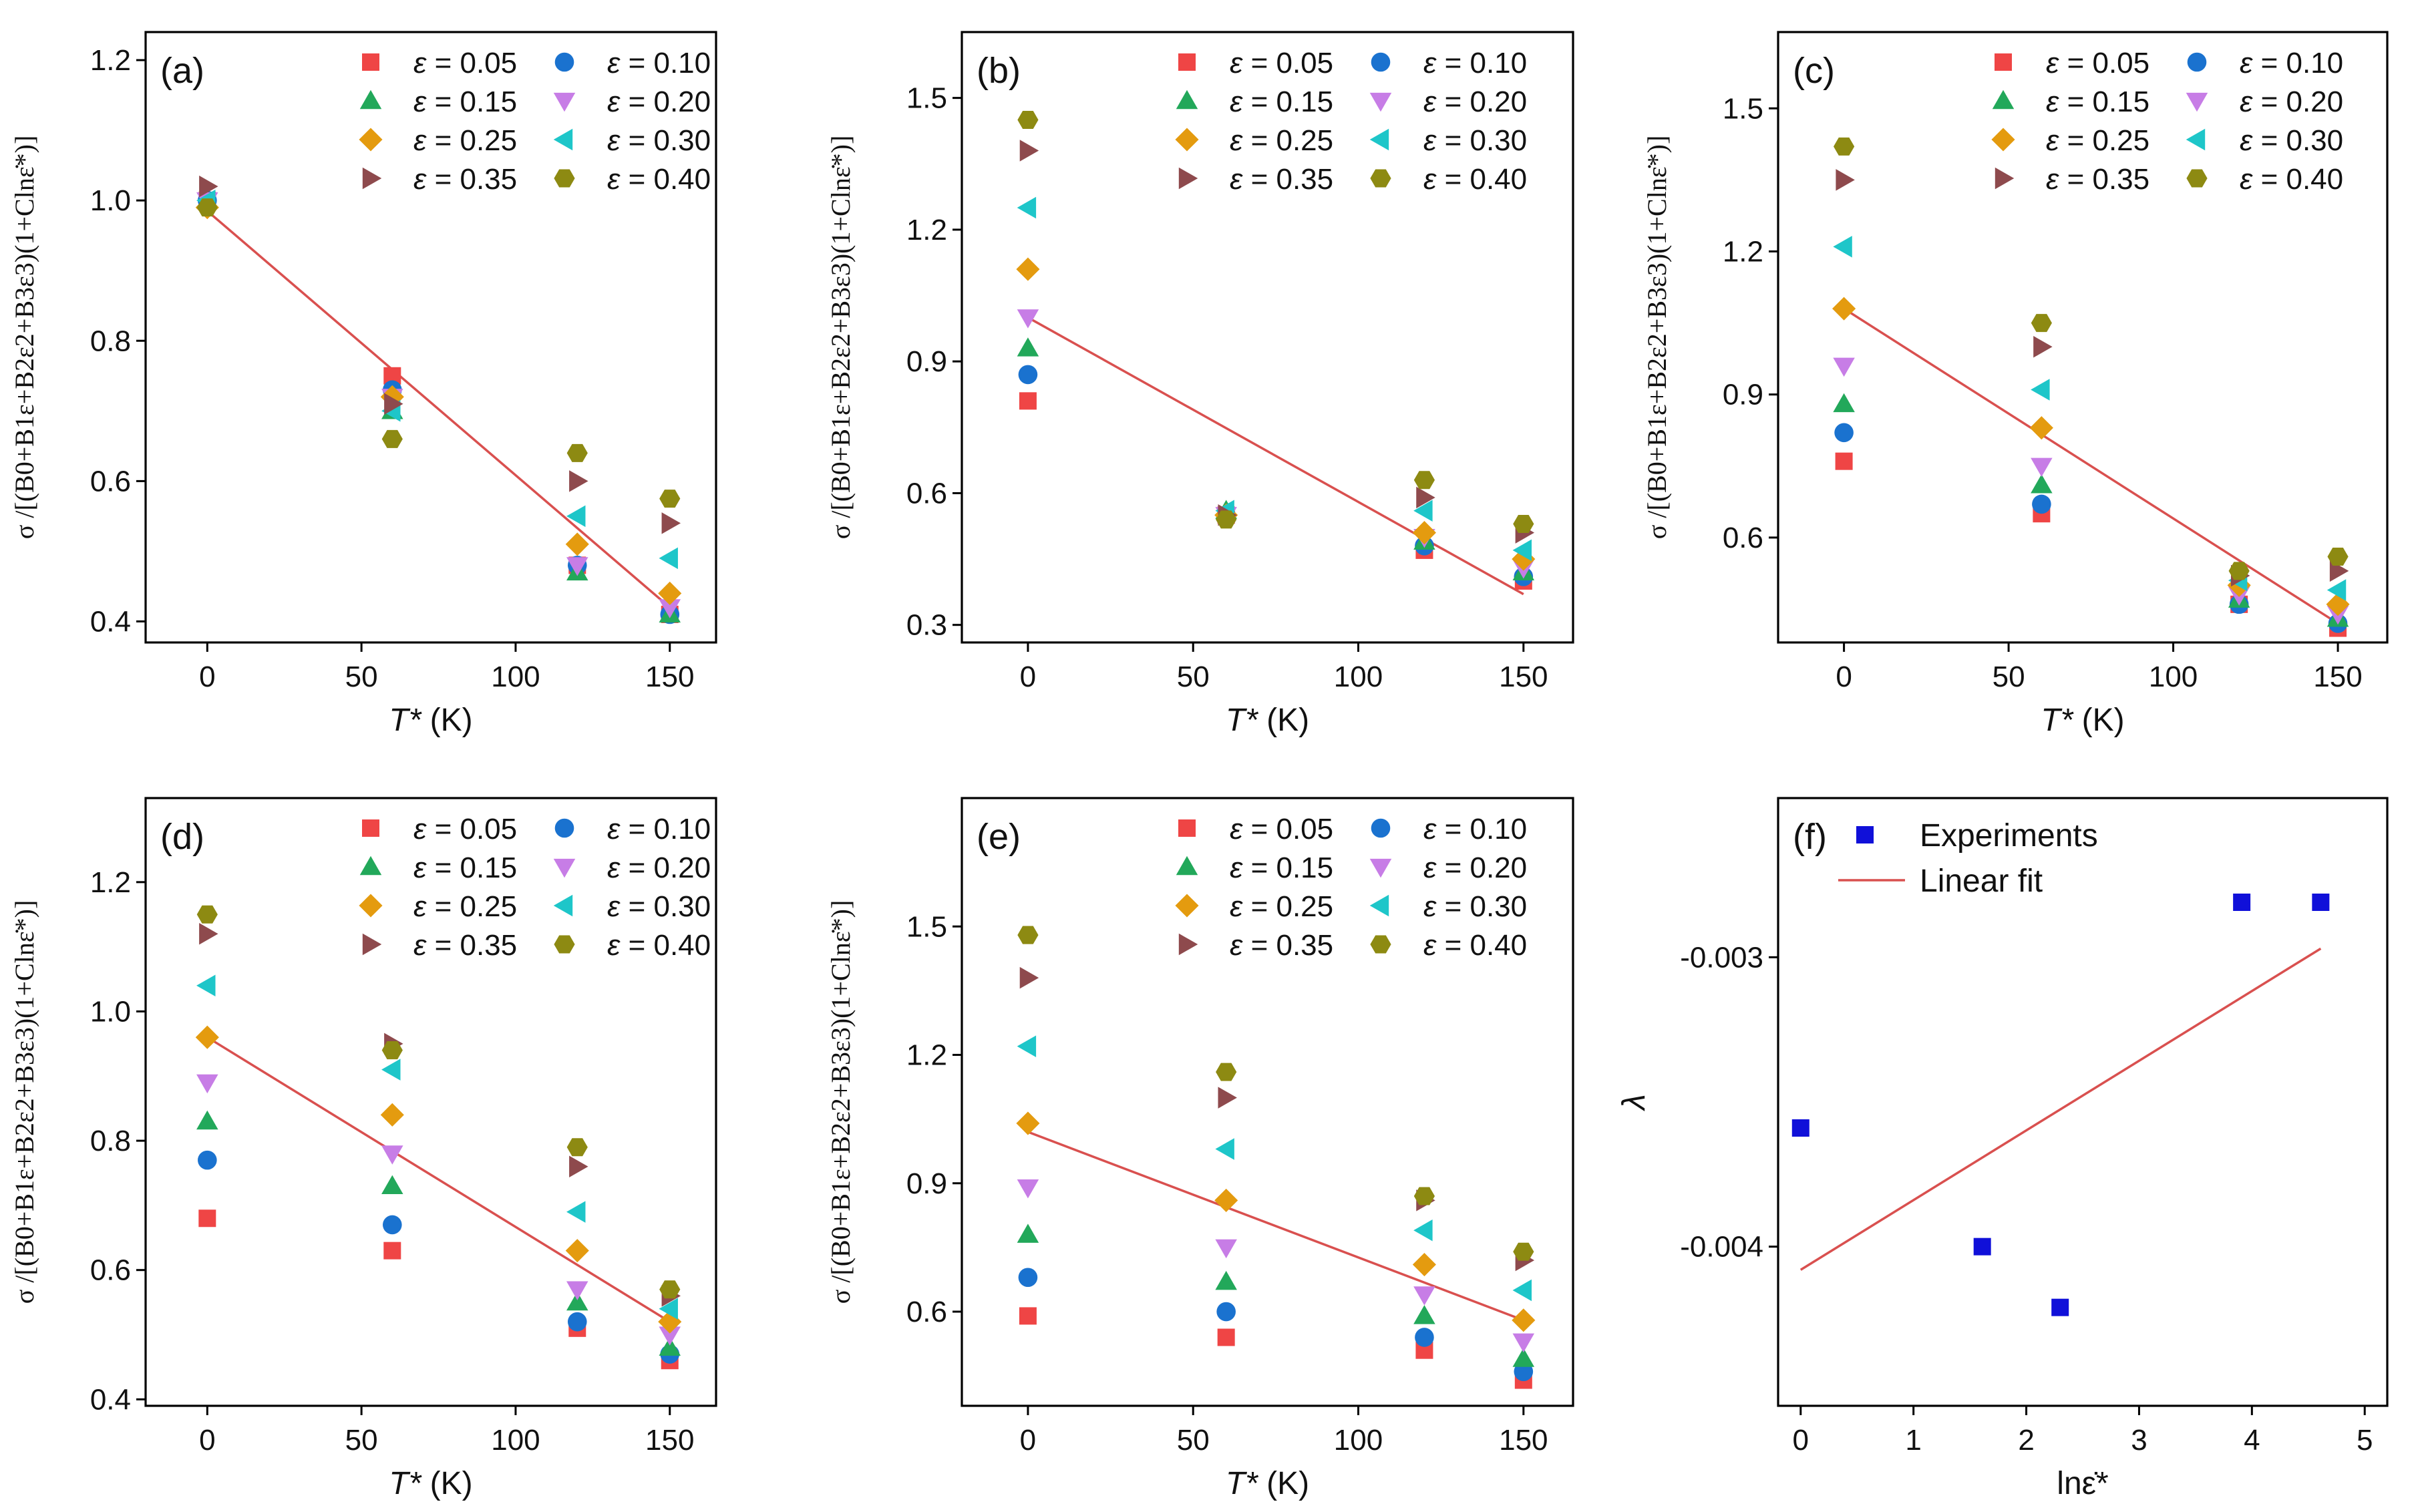 The width and height of the screenshot is (2414, 1512). What do you see at coordinates (110, 1011) in the screenshot?
I see `y-tick-label: 1.0` at bounding box center [110, 1011].